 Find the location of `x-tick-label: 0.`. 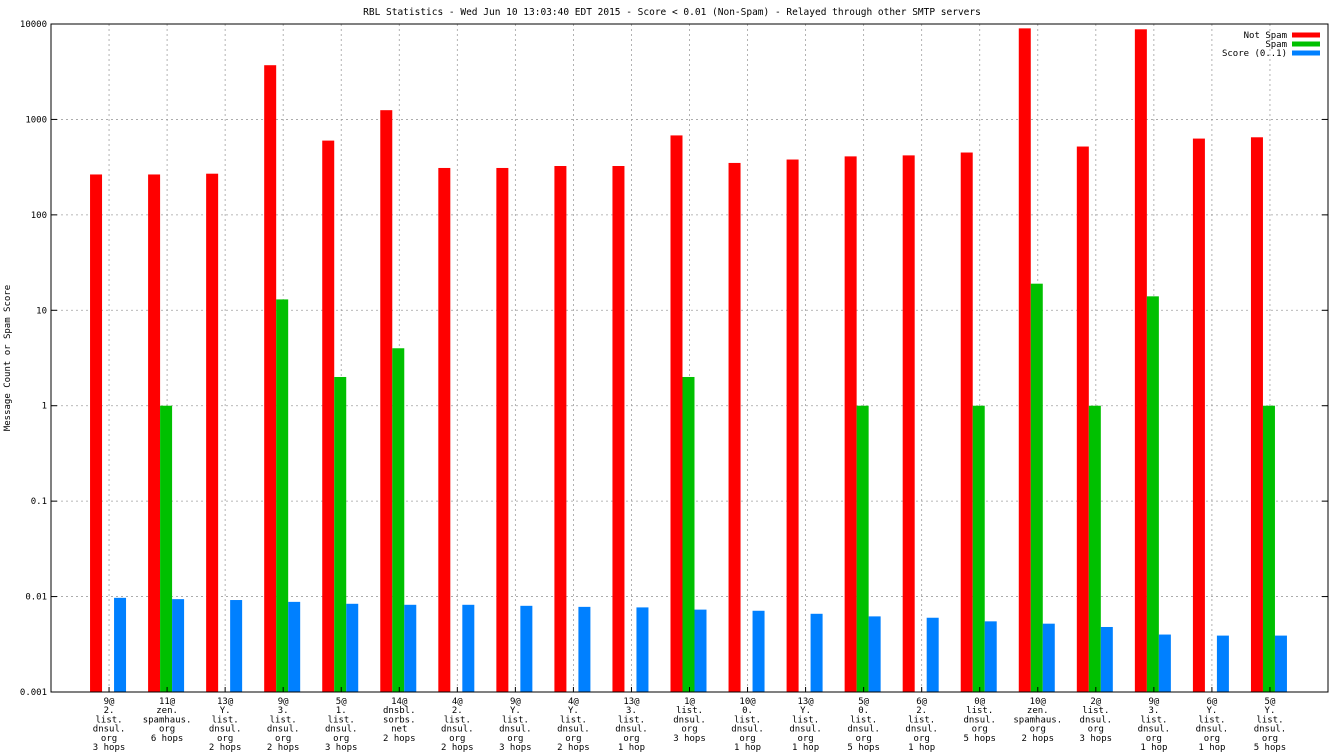

x-tick-label: 0. is located at coordinates (747, 711).